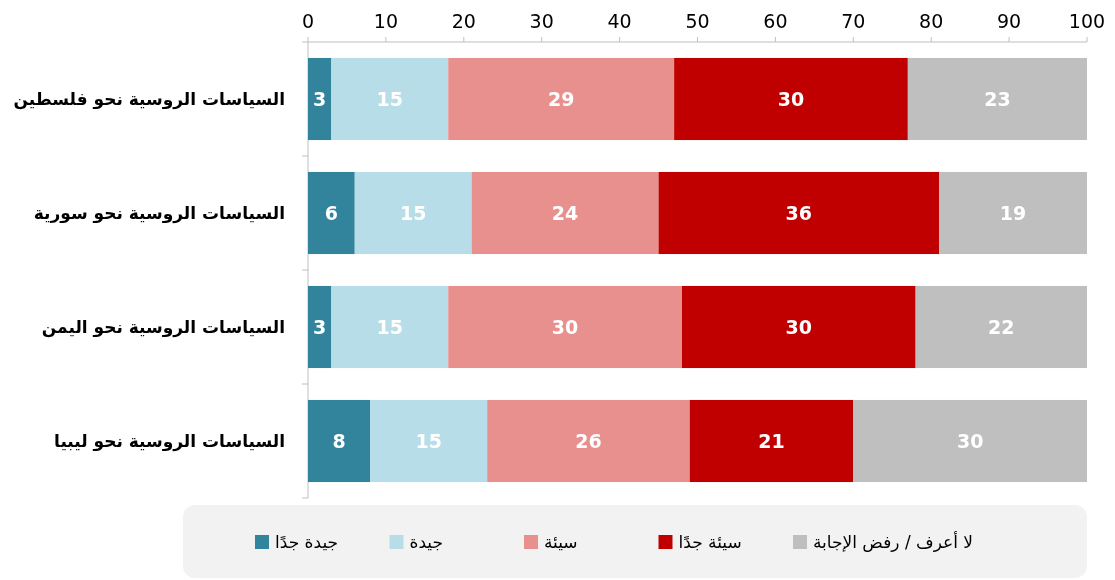 The height and width of the screenshot is (580, 1115). What do you see at coordinates (149, 99) in the screenshot?
I see `y-tick-label: السياسات الروسية نحو فلسطين` at bounding box center [149, 99].